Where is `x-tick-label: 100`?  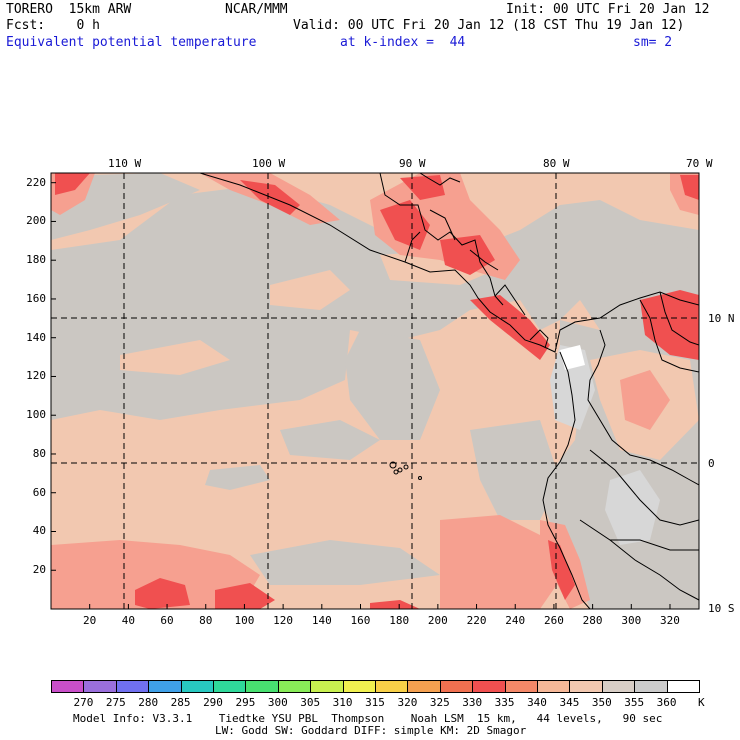
x-tick-label: 100 is located at coordinates (244, 620).